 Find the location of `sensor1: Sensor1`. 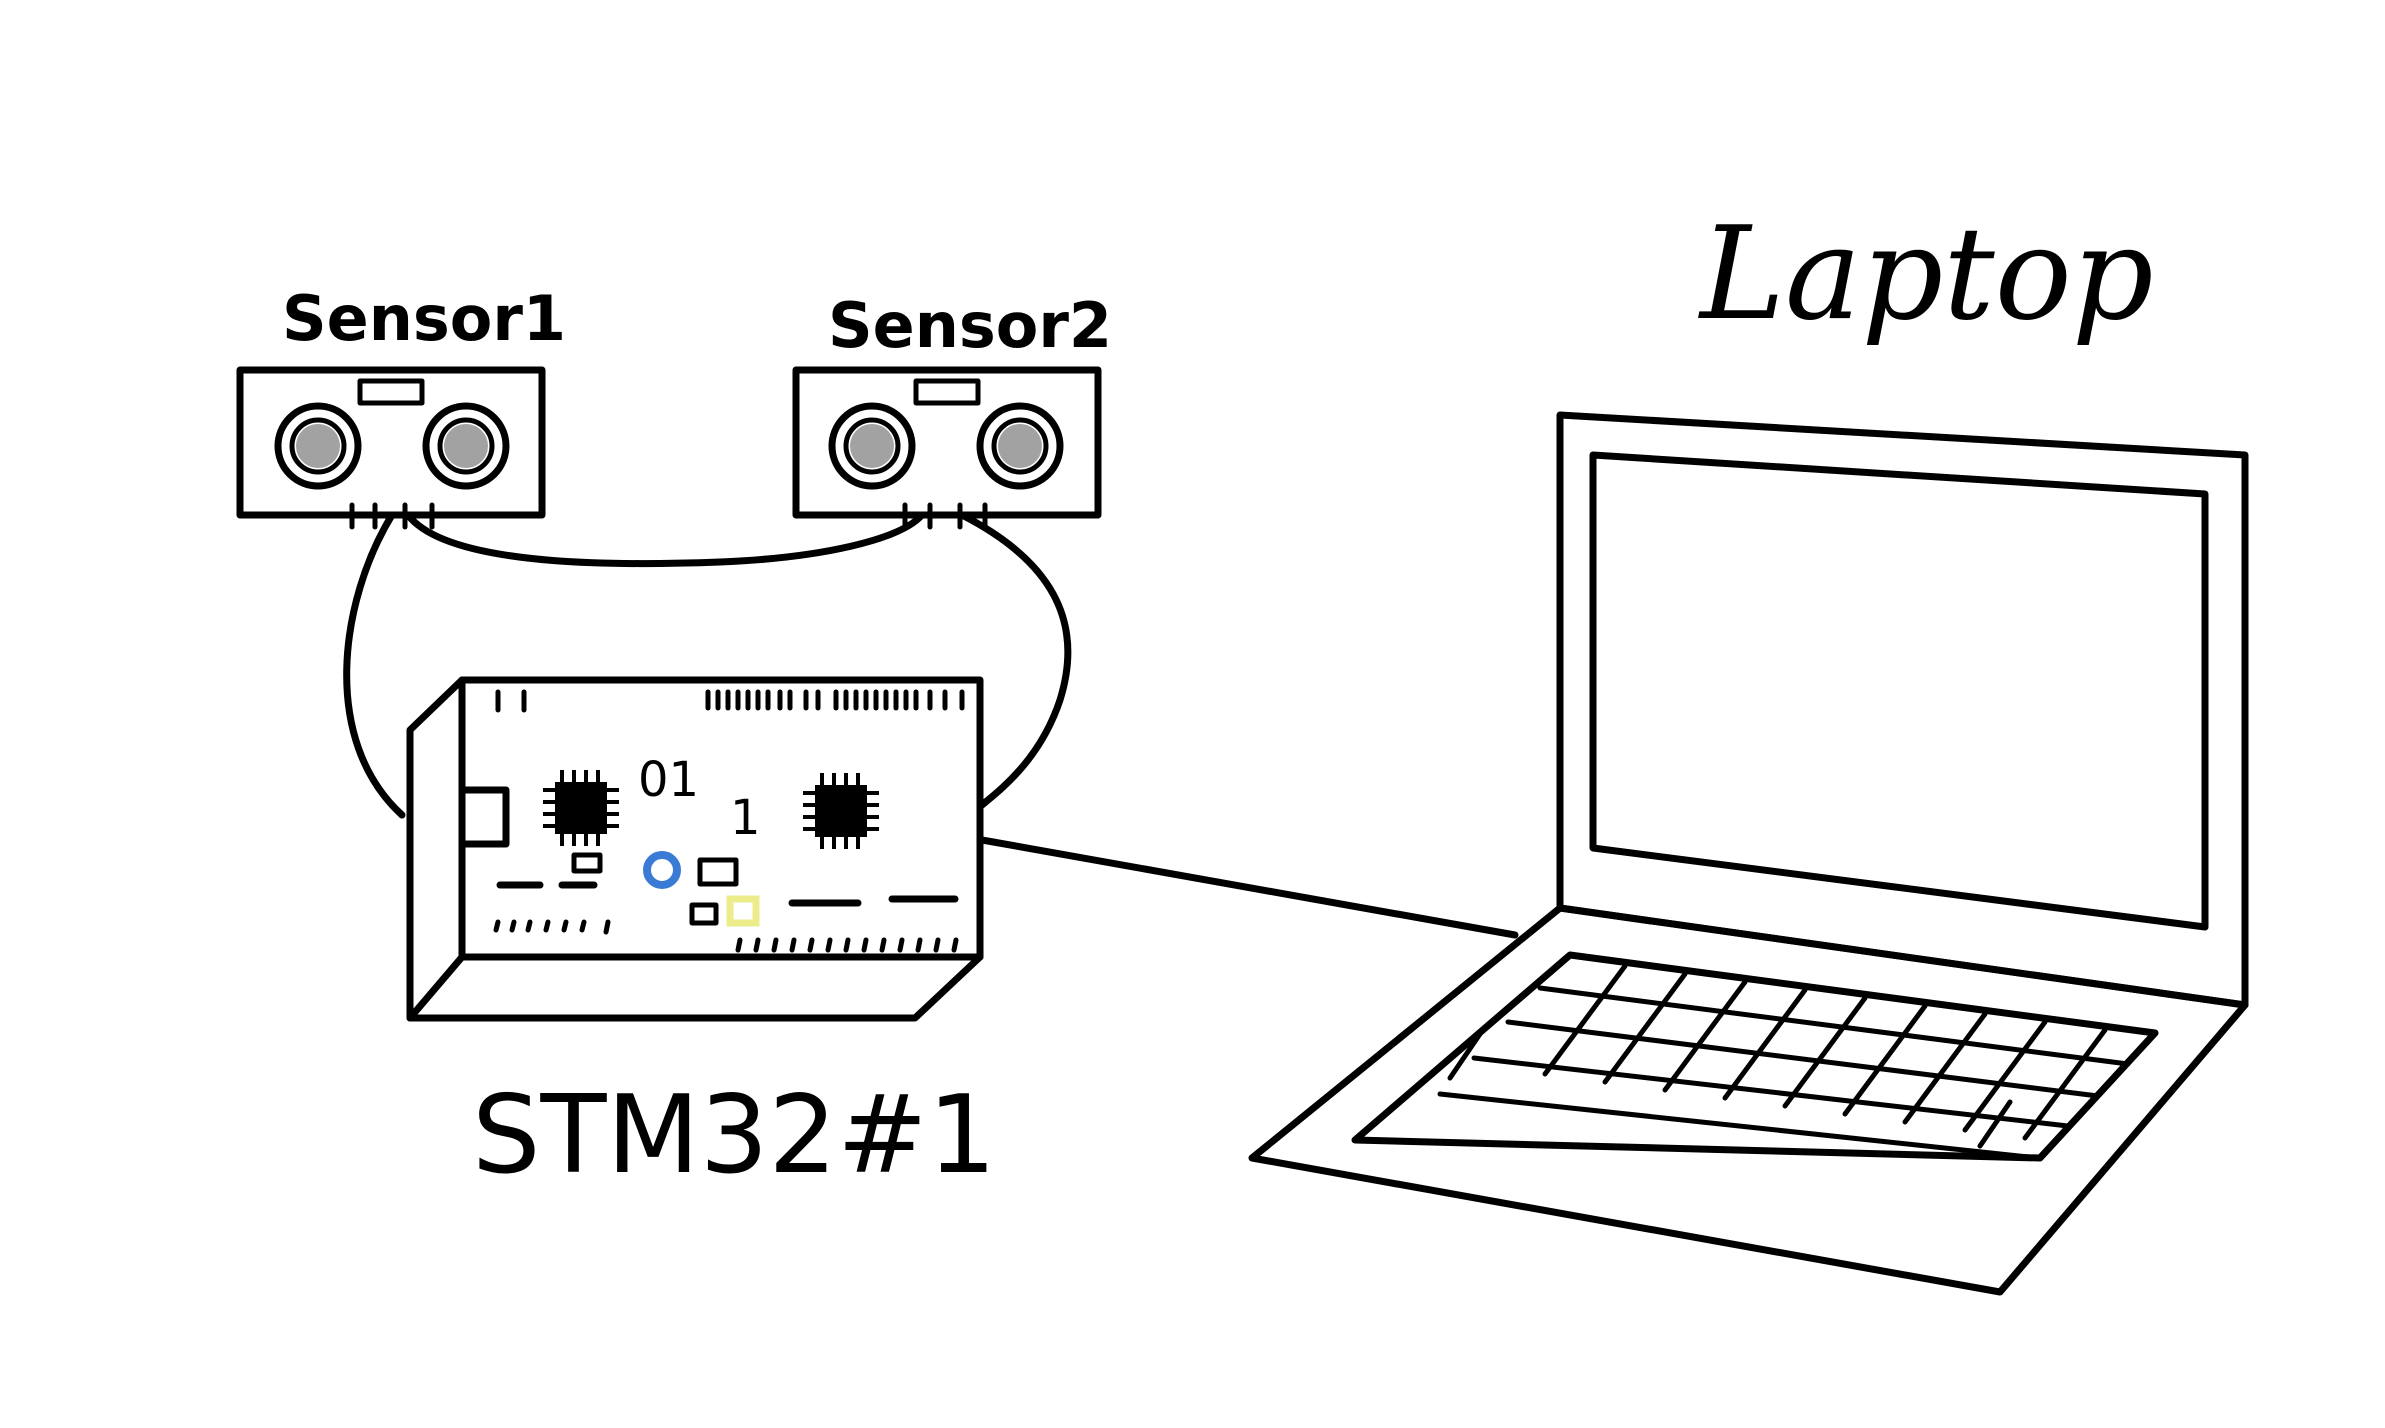

sensor1: Sensor1 is located at coordinates (401, 406).